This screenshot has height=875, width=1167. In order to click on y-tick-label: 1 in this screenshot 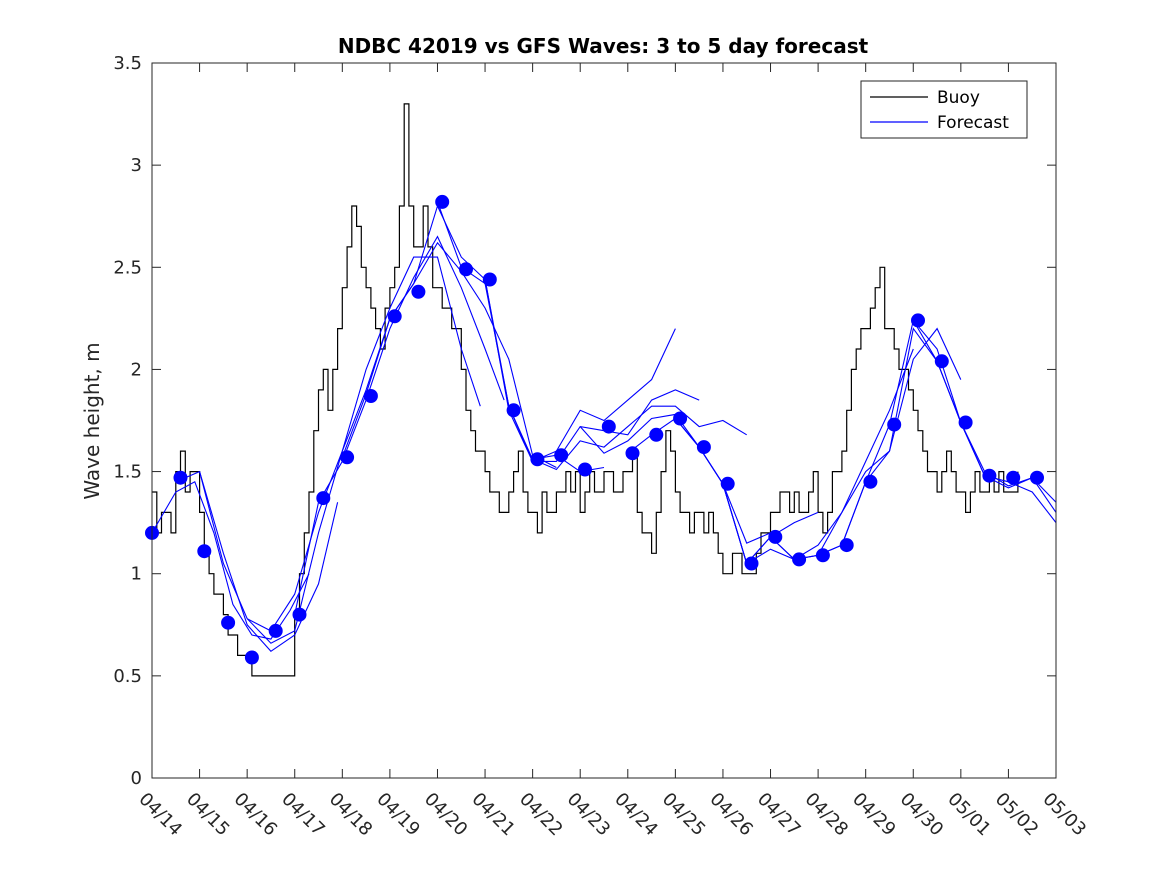, I will do `click(136, 574)`.